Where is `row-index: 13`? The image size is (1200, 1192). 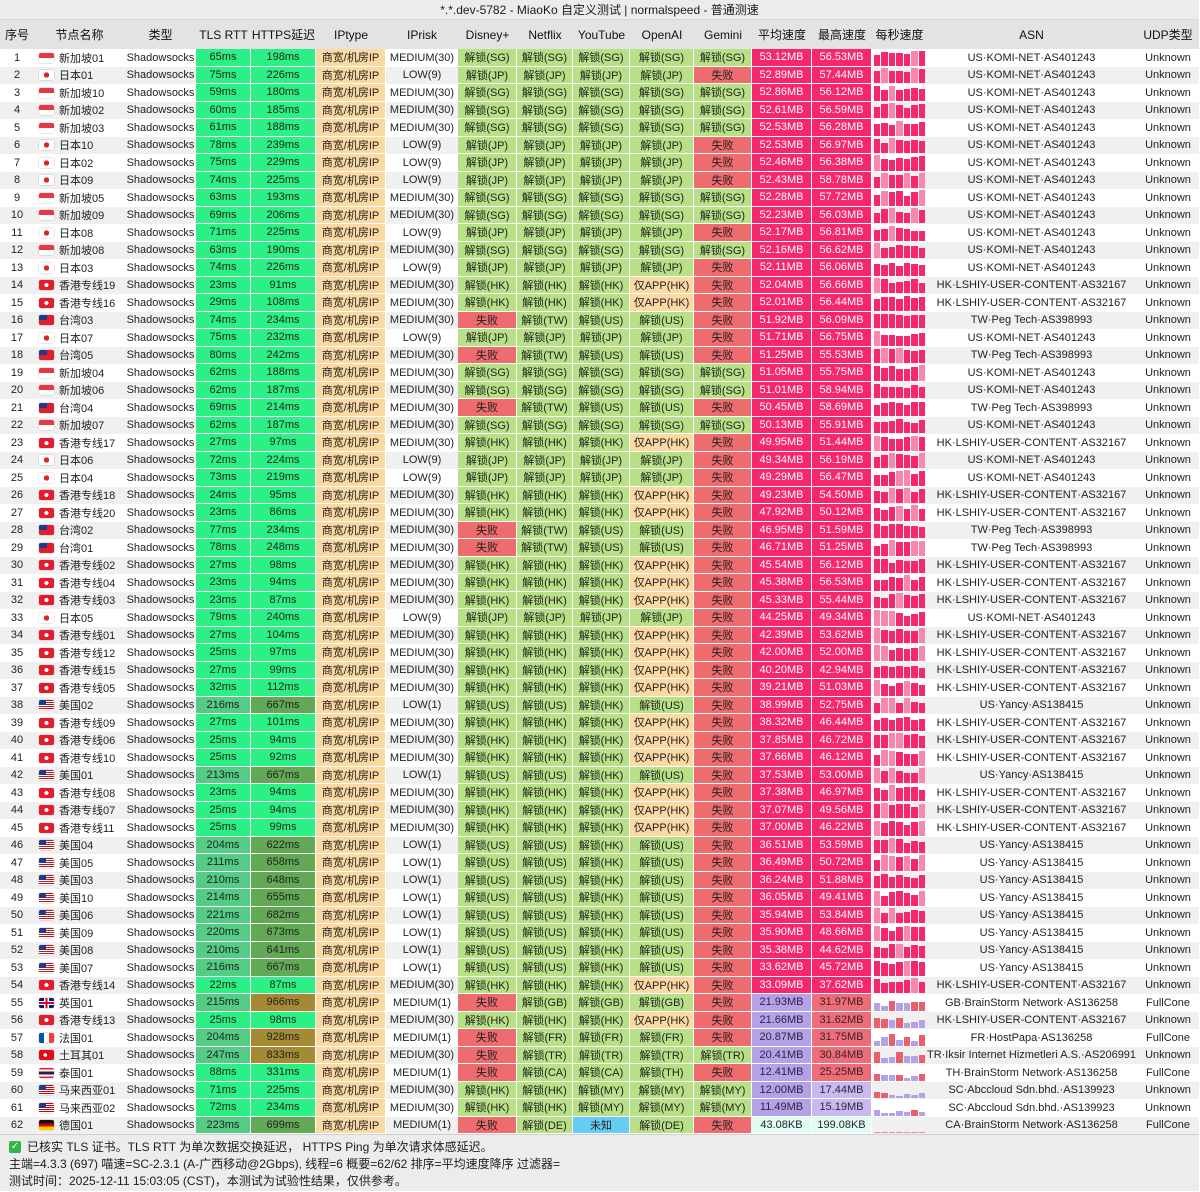
row-index: 13 is located at coordinates (17, 267).